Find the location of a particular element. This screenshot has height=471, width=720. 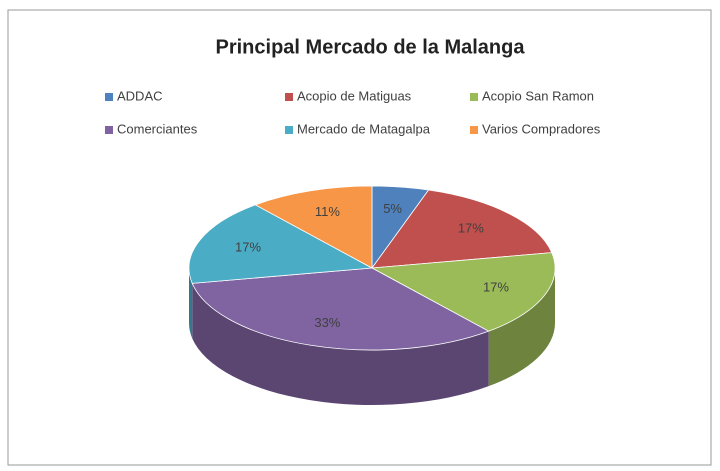

data-label: 5% is located at coordinates (392, 208).